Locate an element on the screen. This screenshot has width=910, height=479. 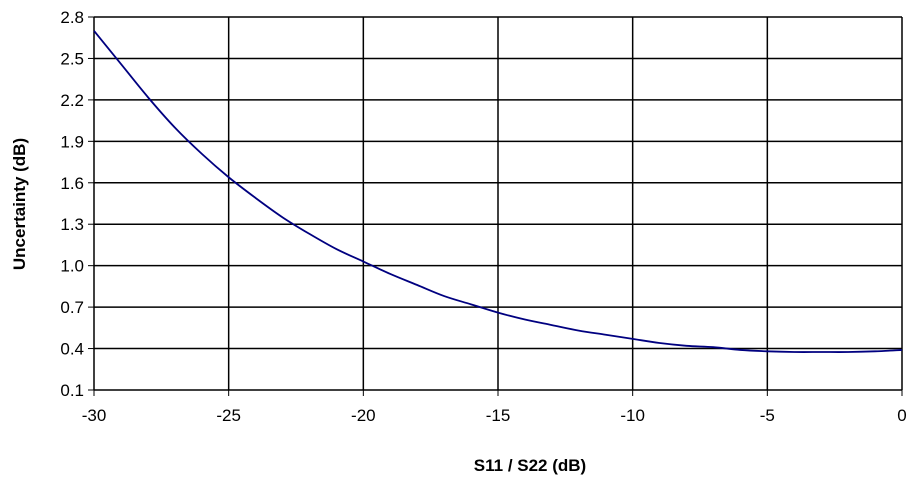
x-axis-title: S11 / S22 (dB) is located at coordinates (530, 465).